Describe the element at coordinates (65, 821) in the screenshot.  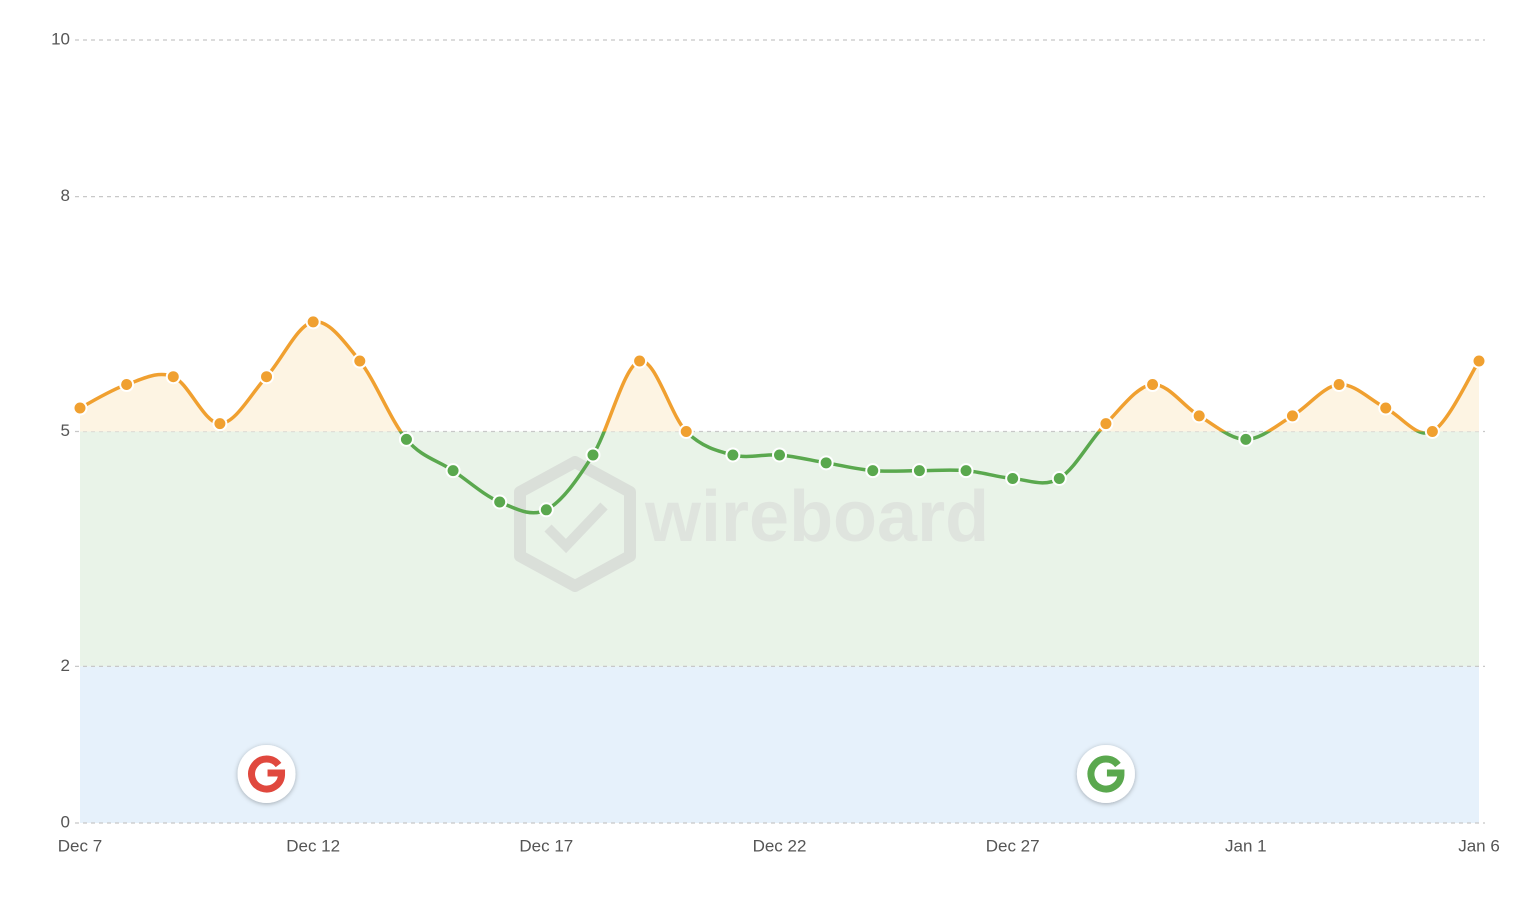
I see `y-tick-label: 0` at that location.